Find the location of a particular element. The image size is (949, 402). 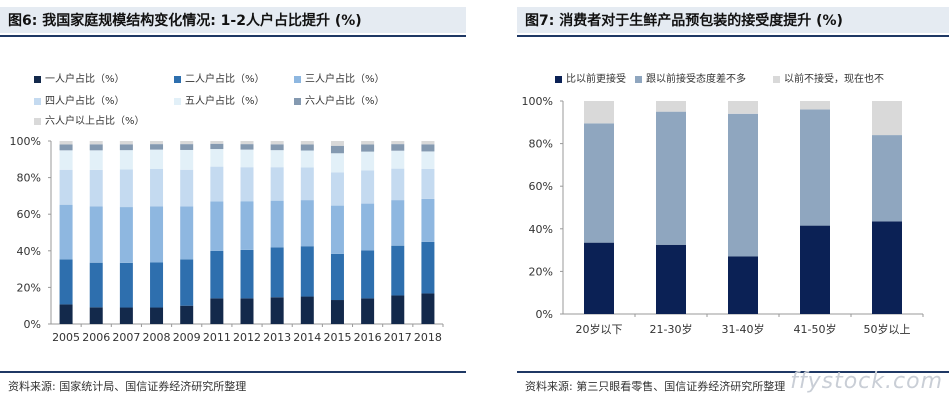

x-tick-label: 50岁以上 is located at coordinates (887, 329).